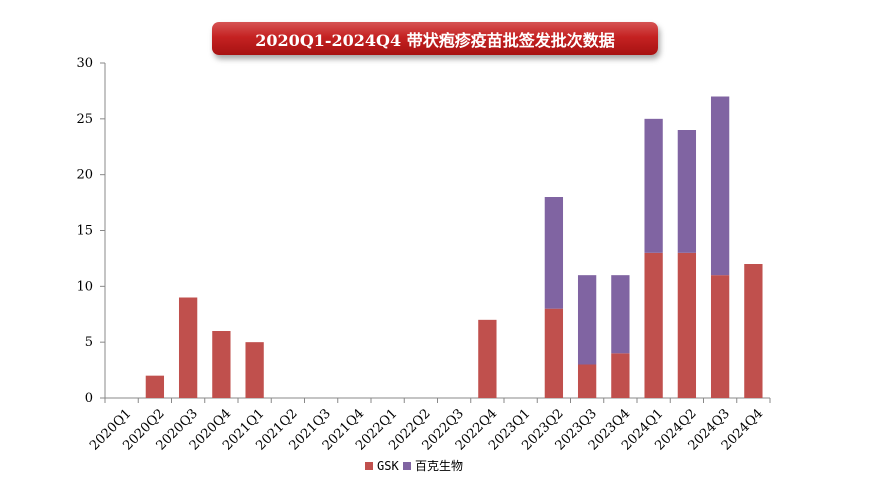 The width and height of the screenshot is (870, 492). Describe the element at coordinates (487, 358) in the screenshot. I see `bar-gsk-2022Q4` at that location.